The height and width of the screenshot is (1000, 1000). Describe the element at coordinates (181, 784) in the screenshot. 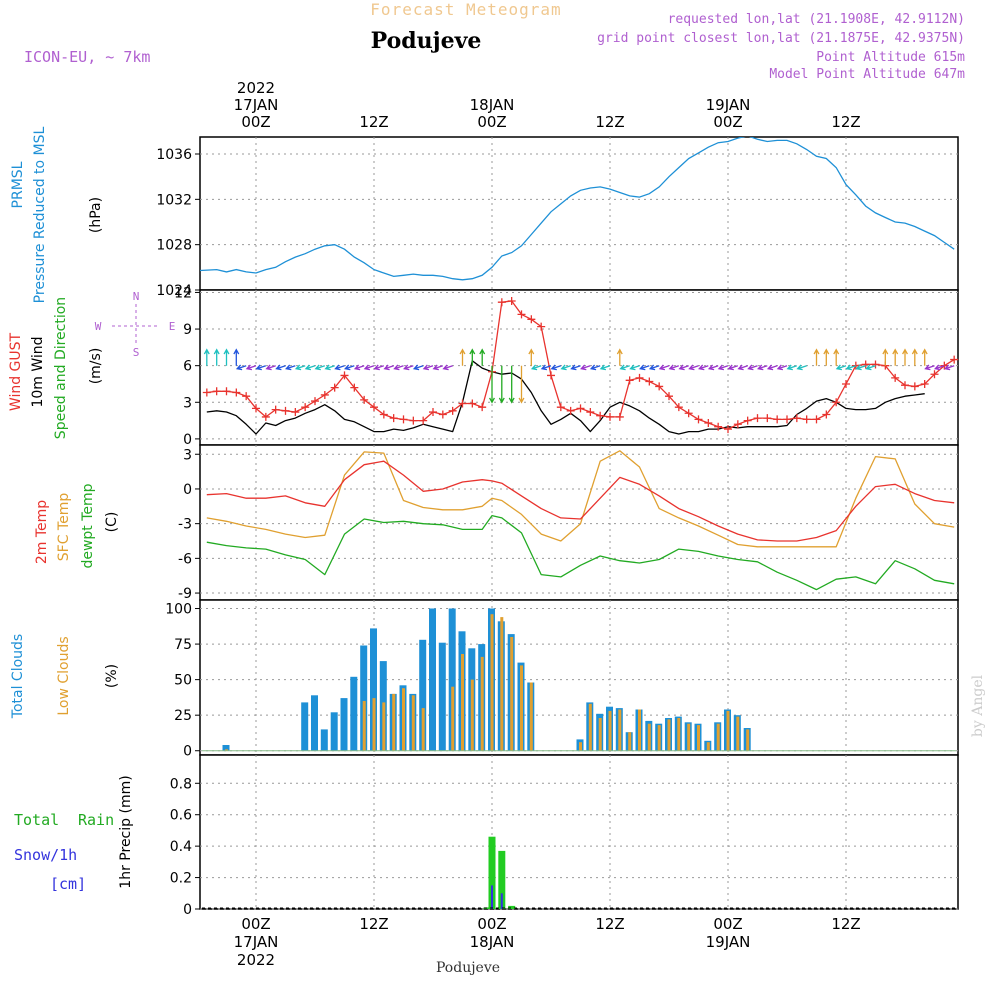

I see `precip-tick-label: 0.8` at that location.